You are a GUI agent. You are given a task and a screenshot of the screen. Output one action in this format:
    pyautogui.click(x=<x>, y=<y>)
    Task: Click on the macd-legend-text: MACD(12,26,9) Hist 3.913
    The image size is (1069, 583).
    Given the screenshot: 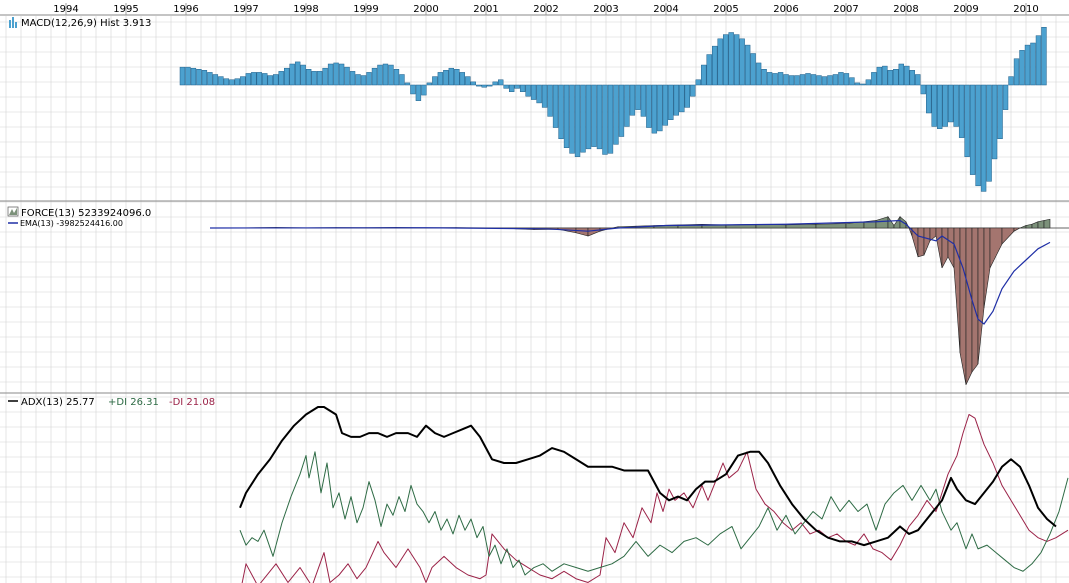 What is the action you would take?
    pyautogui.click(x=86, y=23)
    